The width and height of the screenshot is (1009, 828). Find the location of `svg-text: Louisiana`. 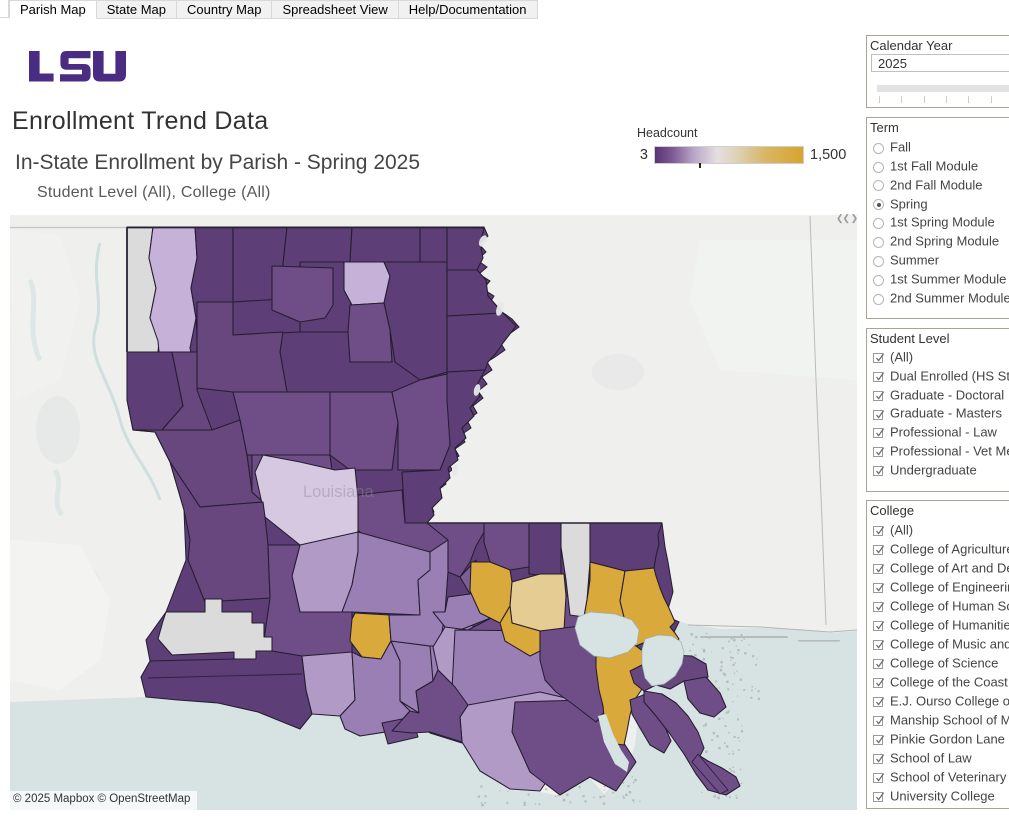

svg-text: Louisiana is located at coordinates (338, 492).